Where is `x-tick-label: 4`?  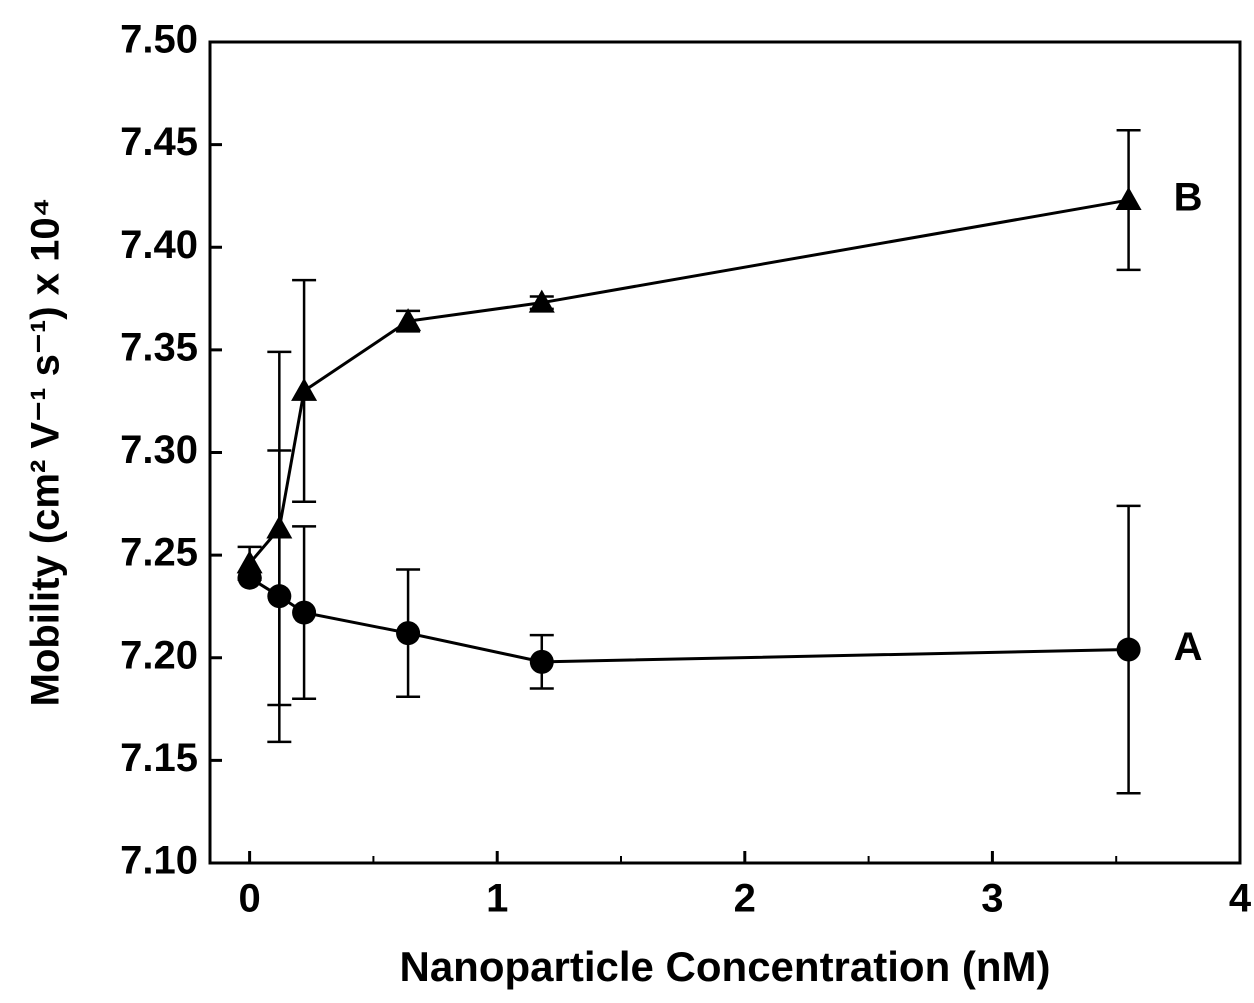
x-tick-label: 4 is located at coordinates (1240, 899).